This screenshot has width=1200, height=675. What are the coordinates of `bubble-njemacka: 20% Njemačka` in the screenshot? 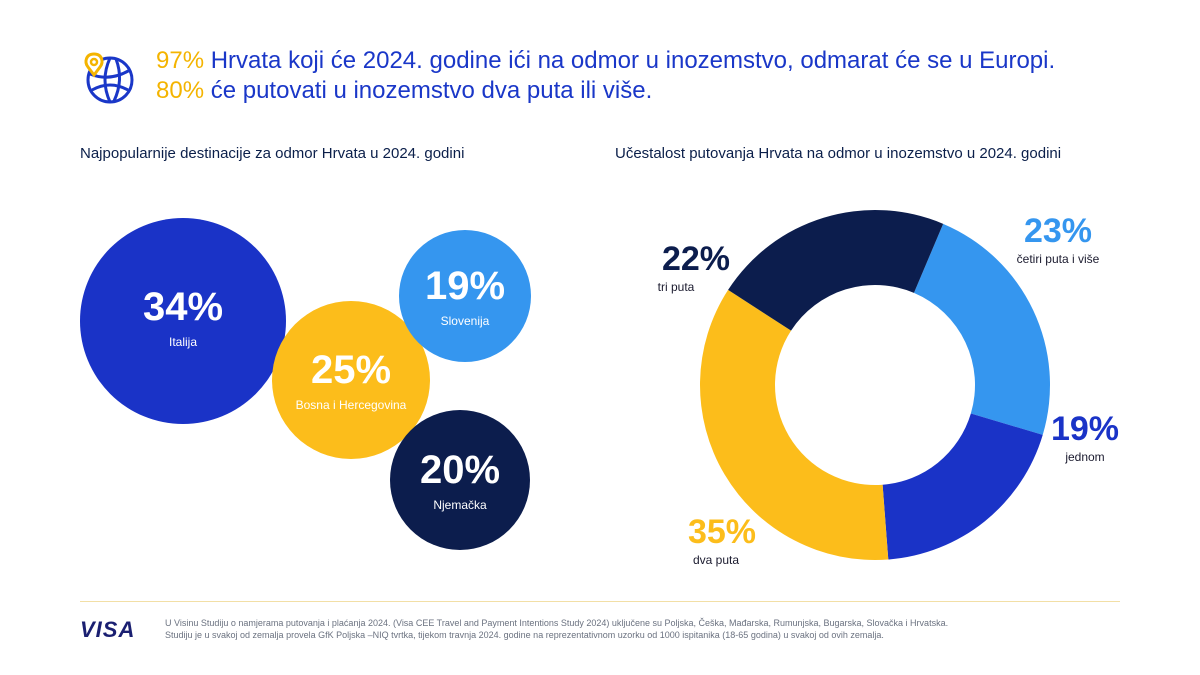 It's located at (460, 480).